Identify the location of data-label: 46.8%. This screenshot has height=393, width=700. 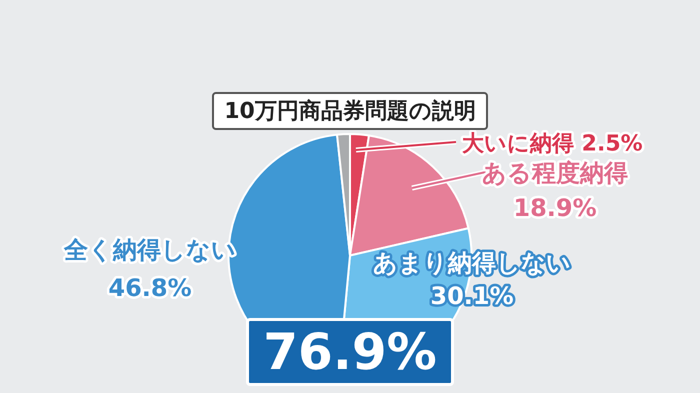
(150, 288).